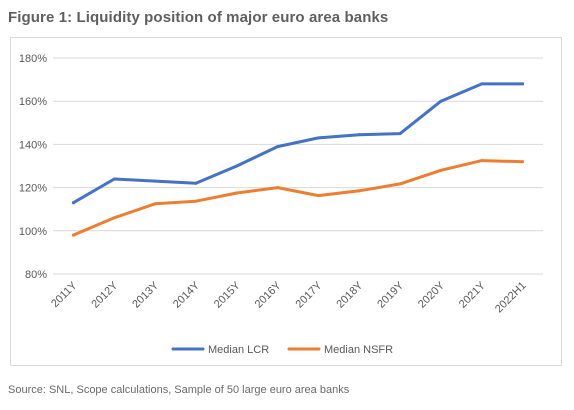 The height and width of the screenshot is (410, 574). Describe the element at coordinates (227, 294) in the screenshot. I see `x-tick-label: 2015Y` at that location.